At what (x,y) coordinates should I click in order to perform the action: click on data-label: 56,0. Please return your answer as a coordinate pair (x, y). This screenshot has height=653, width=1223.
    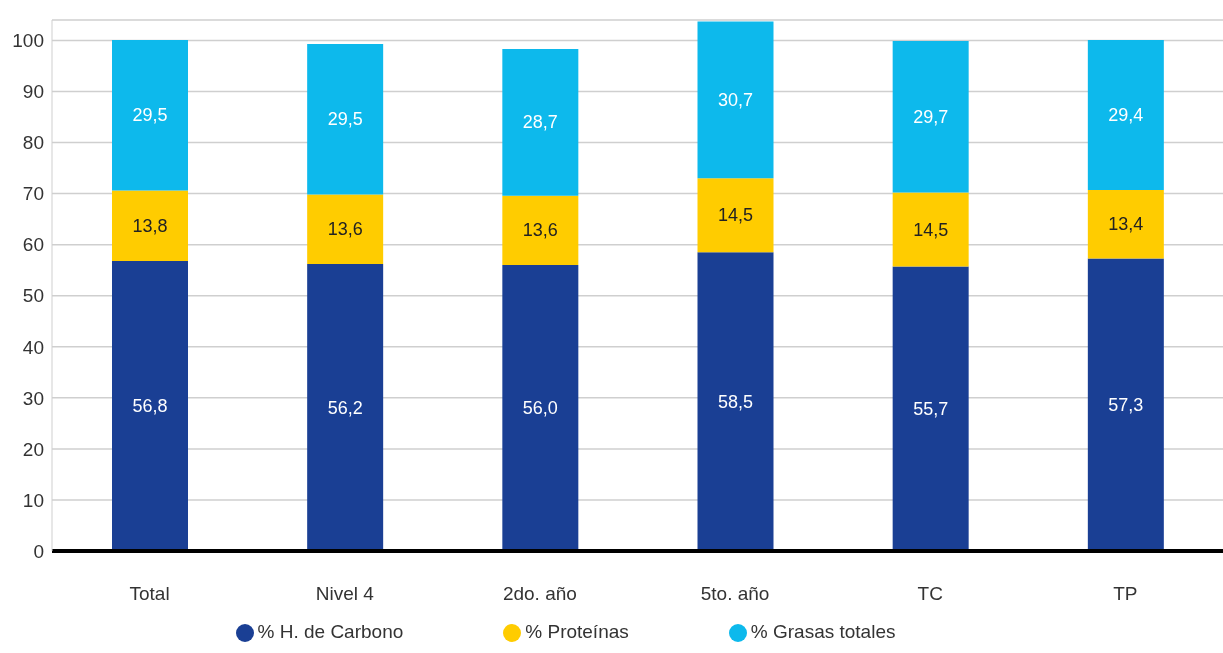
    Looking at the image, I should click on (540, 408).